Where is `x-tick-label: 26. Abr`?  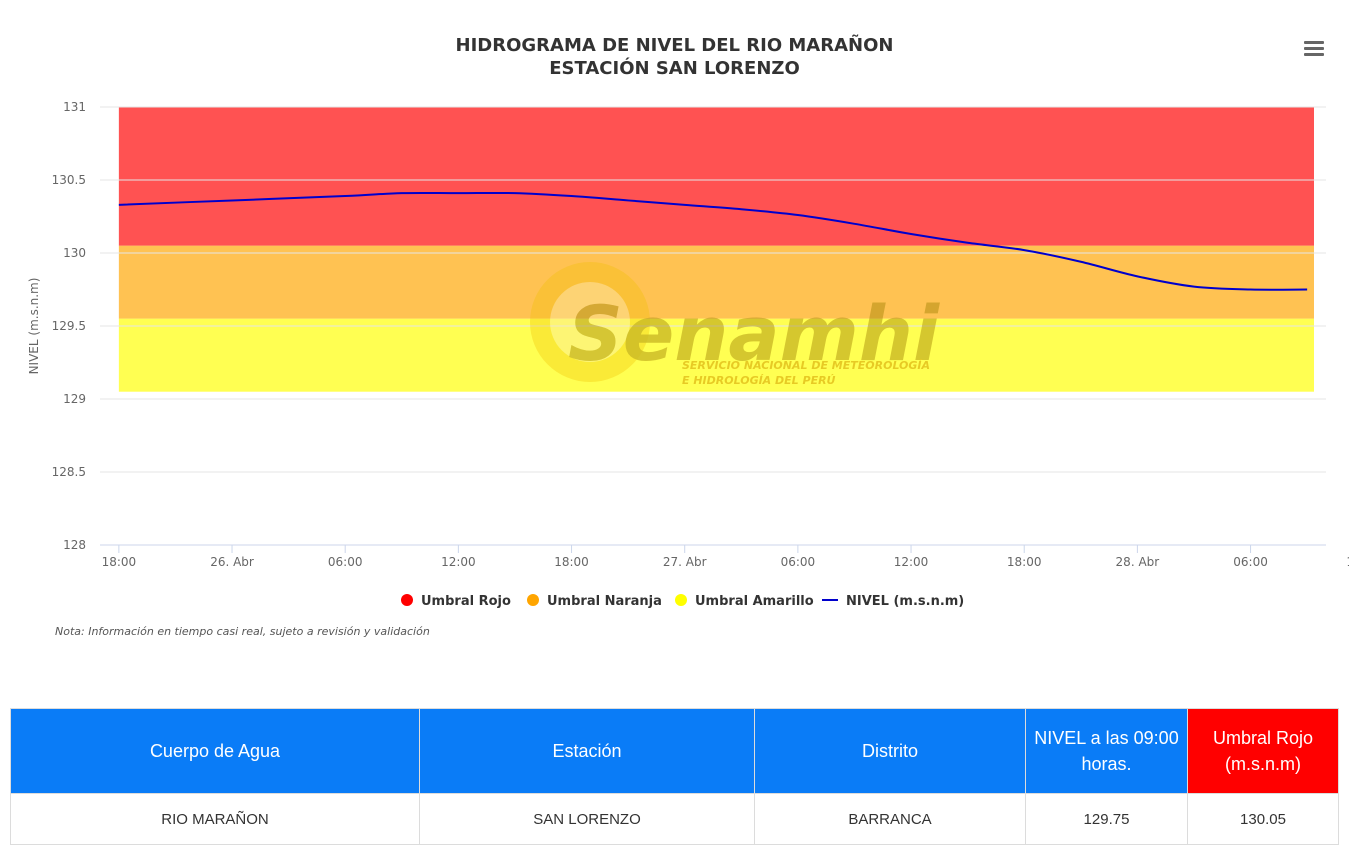
x-tick-label: 26. Abr is located at coordinates (232, 562).